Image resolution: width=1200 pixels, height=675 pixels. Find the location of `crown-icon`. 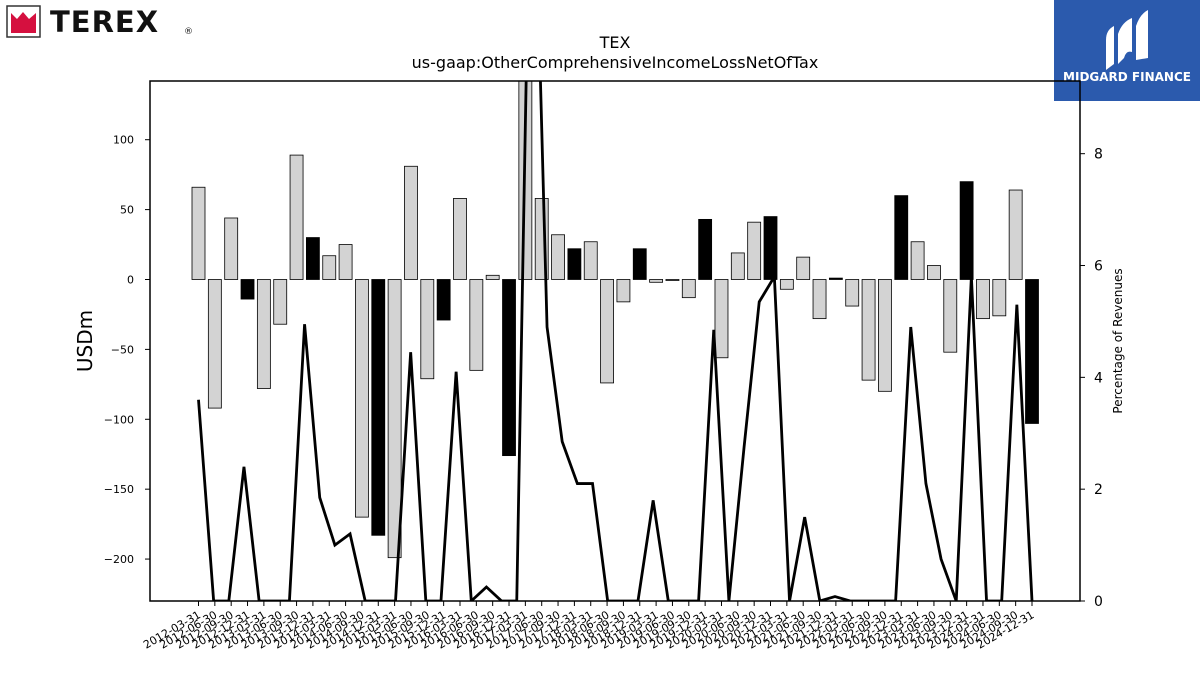

crown-icon is located at coordinates (23, 22).